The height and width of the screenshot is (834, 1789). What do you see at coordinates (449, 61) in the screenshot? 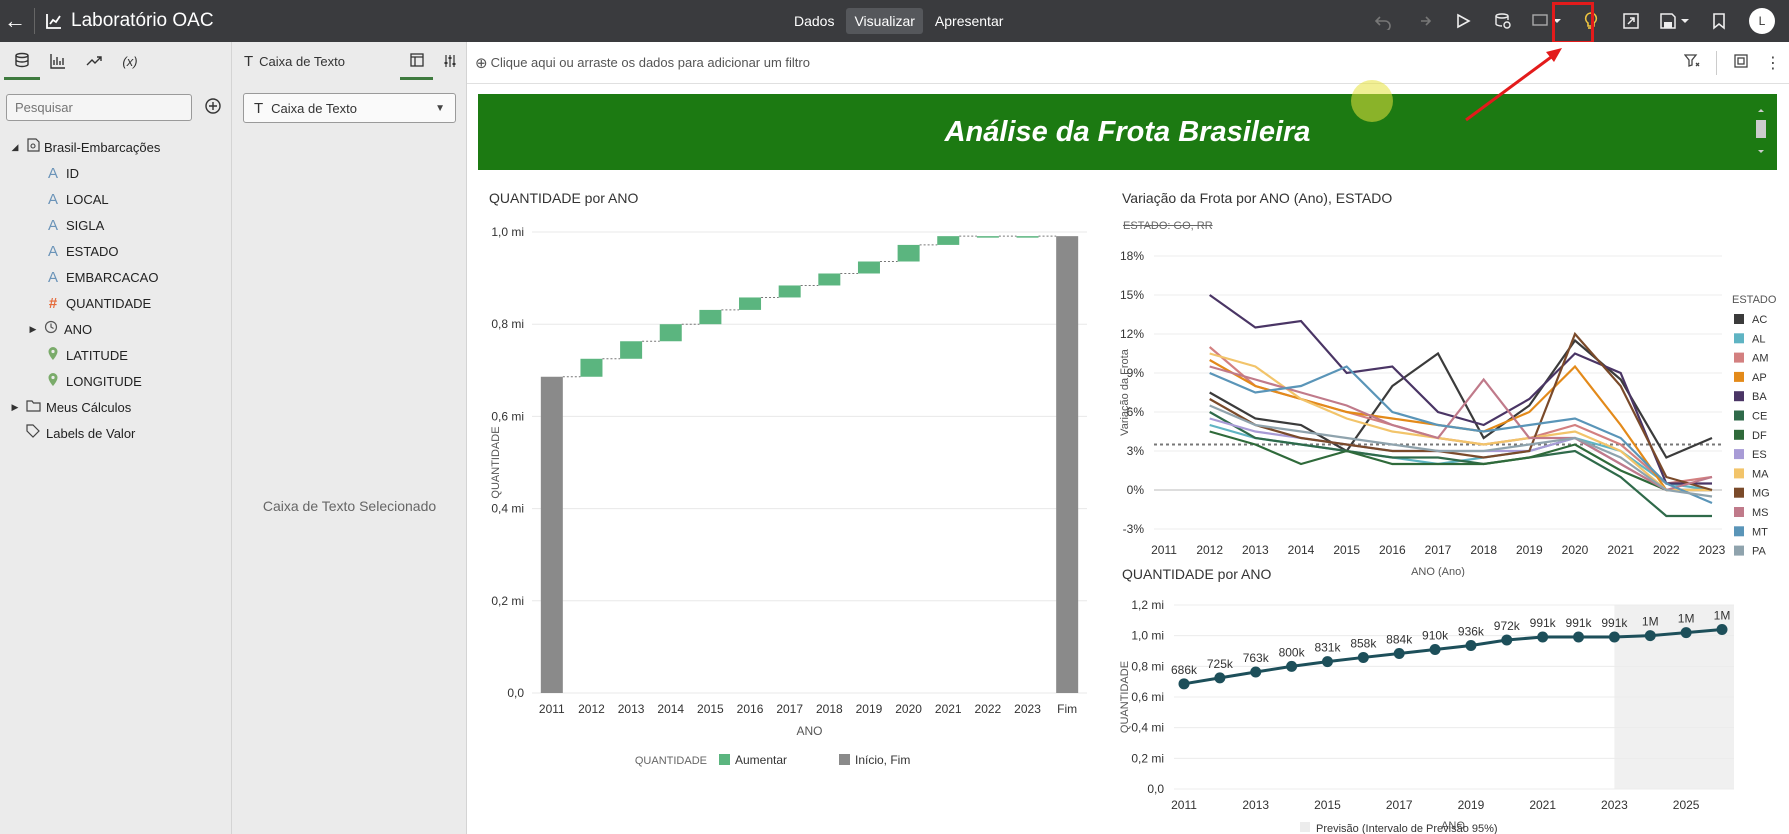
I see `settings-sliders-icon` at bounding box center [449, 61].